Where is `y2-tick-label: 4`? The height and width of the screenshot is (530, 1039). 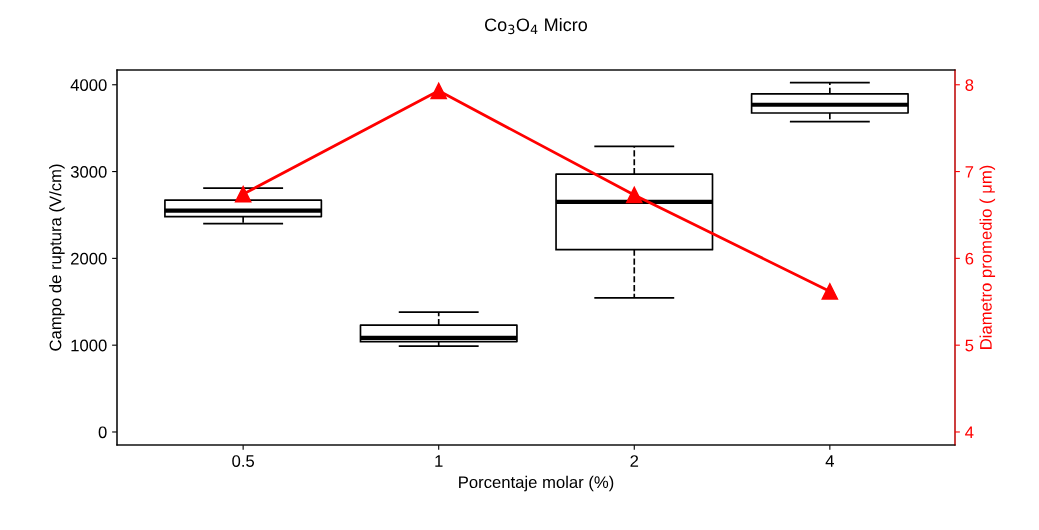 y2-tick-label: 4 is located at coordinates (969, 432).